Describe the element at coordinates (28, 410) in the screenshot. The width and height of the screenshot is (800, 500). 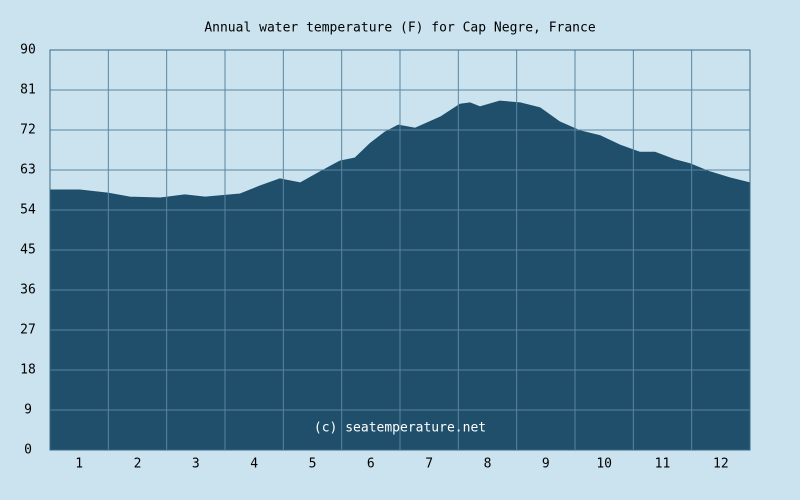
I see `y-tick-label: 9` at that location.